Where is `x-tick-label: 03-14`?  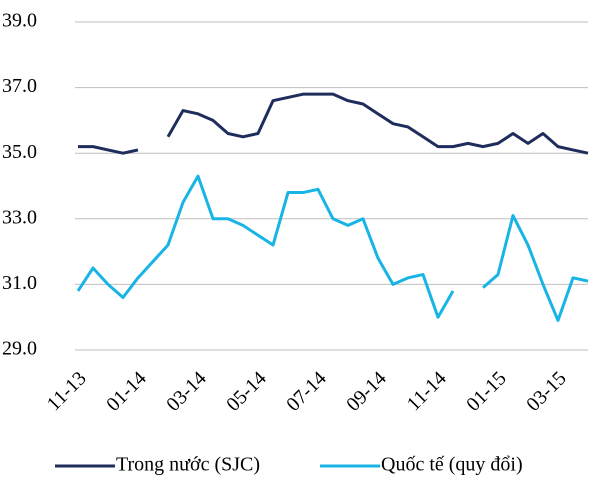 x-tick-label: 03-14 is located at coordinates (186, 391).